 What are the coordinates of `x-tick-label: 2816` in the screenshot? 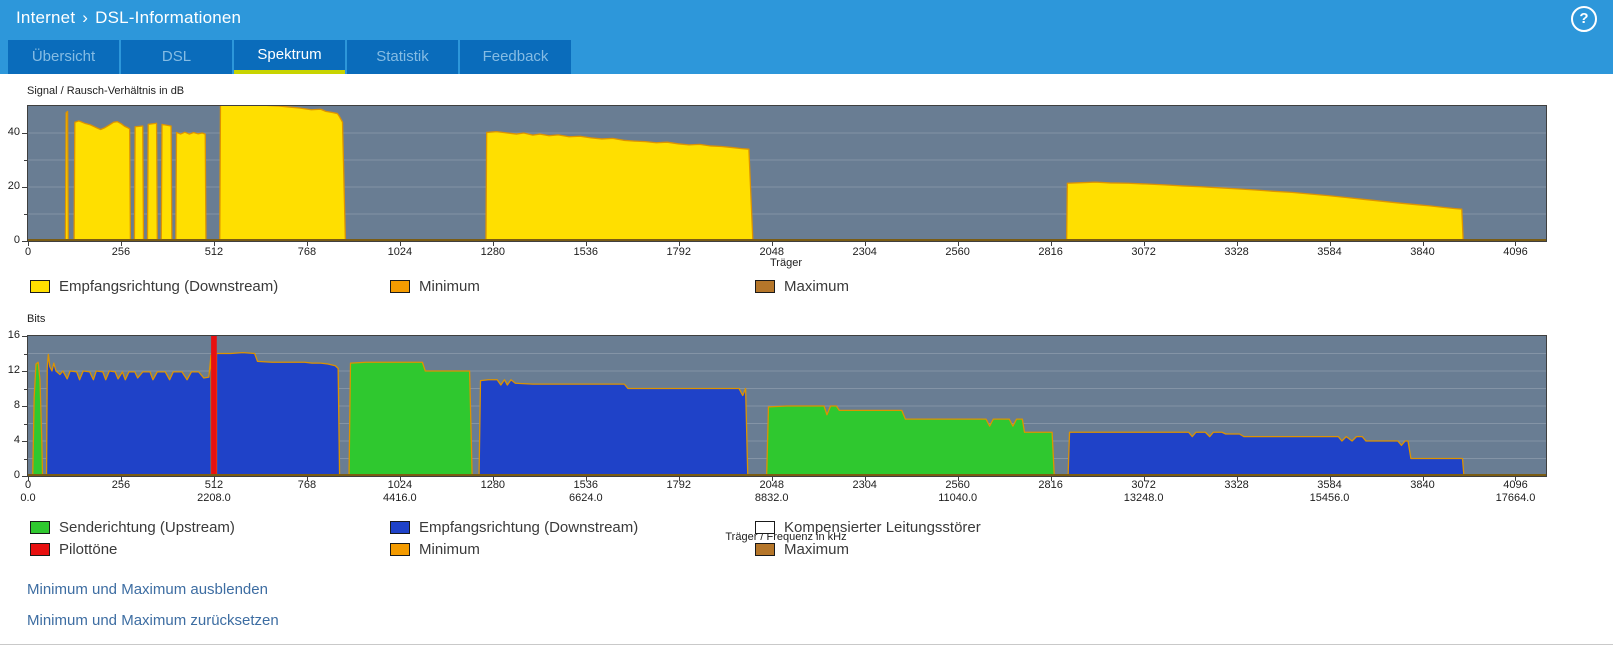 It's located at (1050, 252).